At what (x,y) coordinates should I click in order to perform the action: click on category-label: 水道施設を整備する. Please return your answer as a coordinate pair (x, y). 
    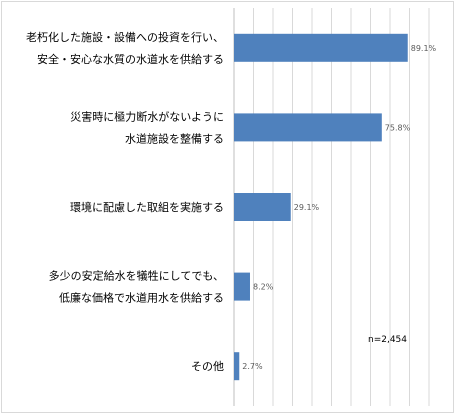
    Looking at the image, I should click on (174, 138).